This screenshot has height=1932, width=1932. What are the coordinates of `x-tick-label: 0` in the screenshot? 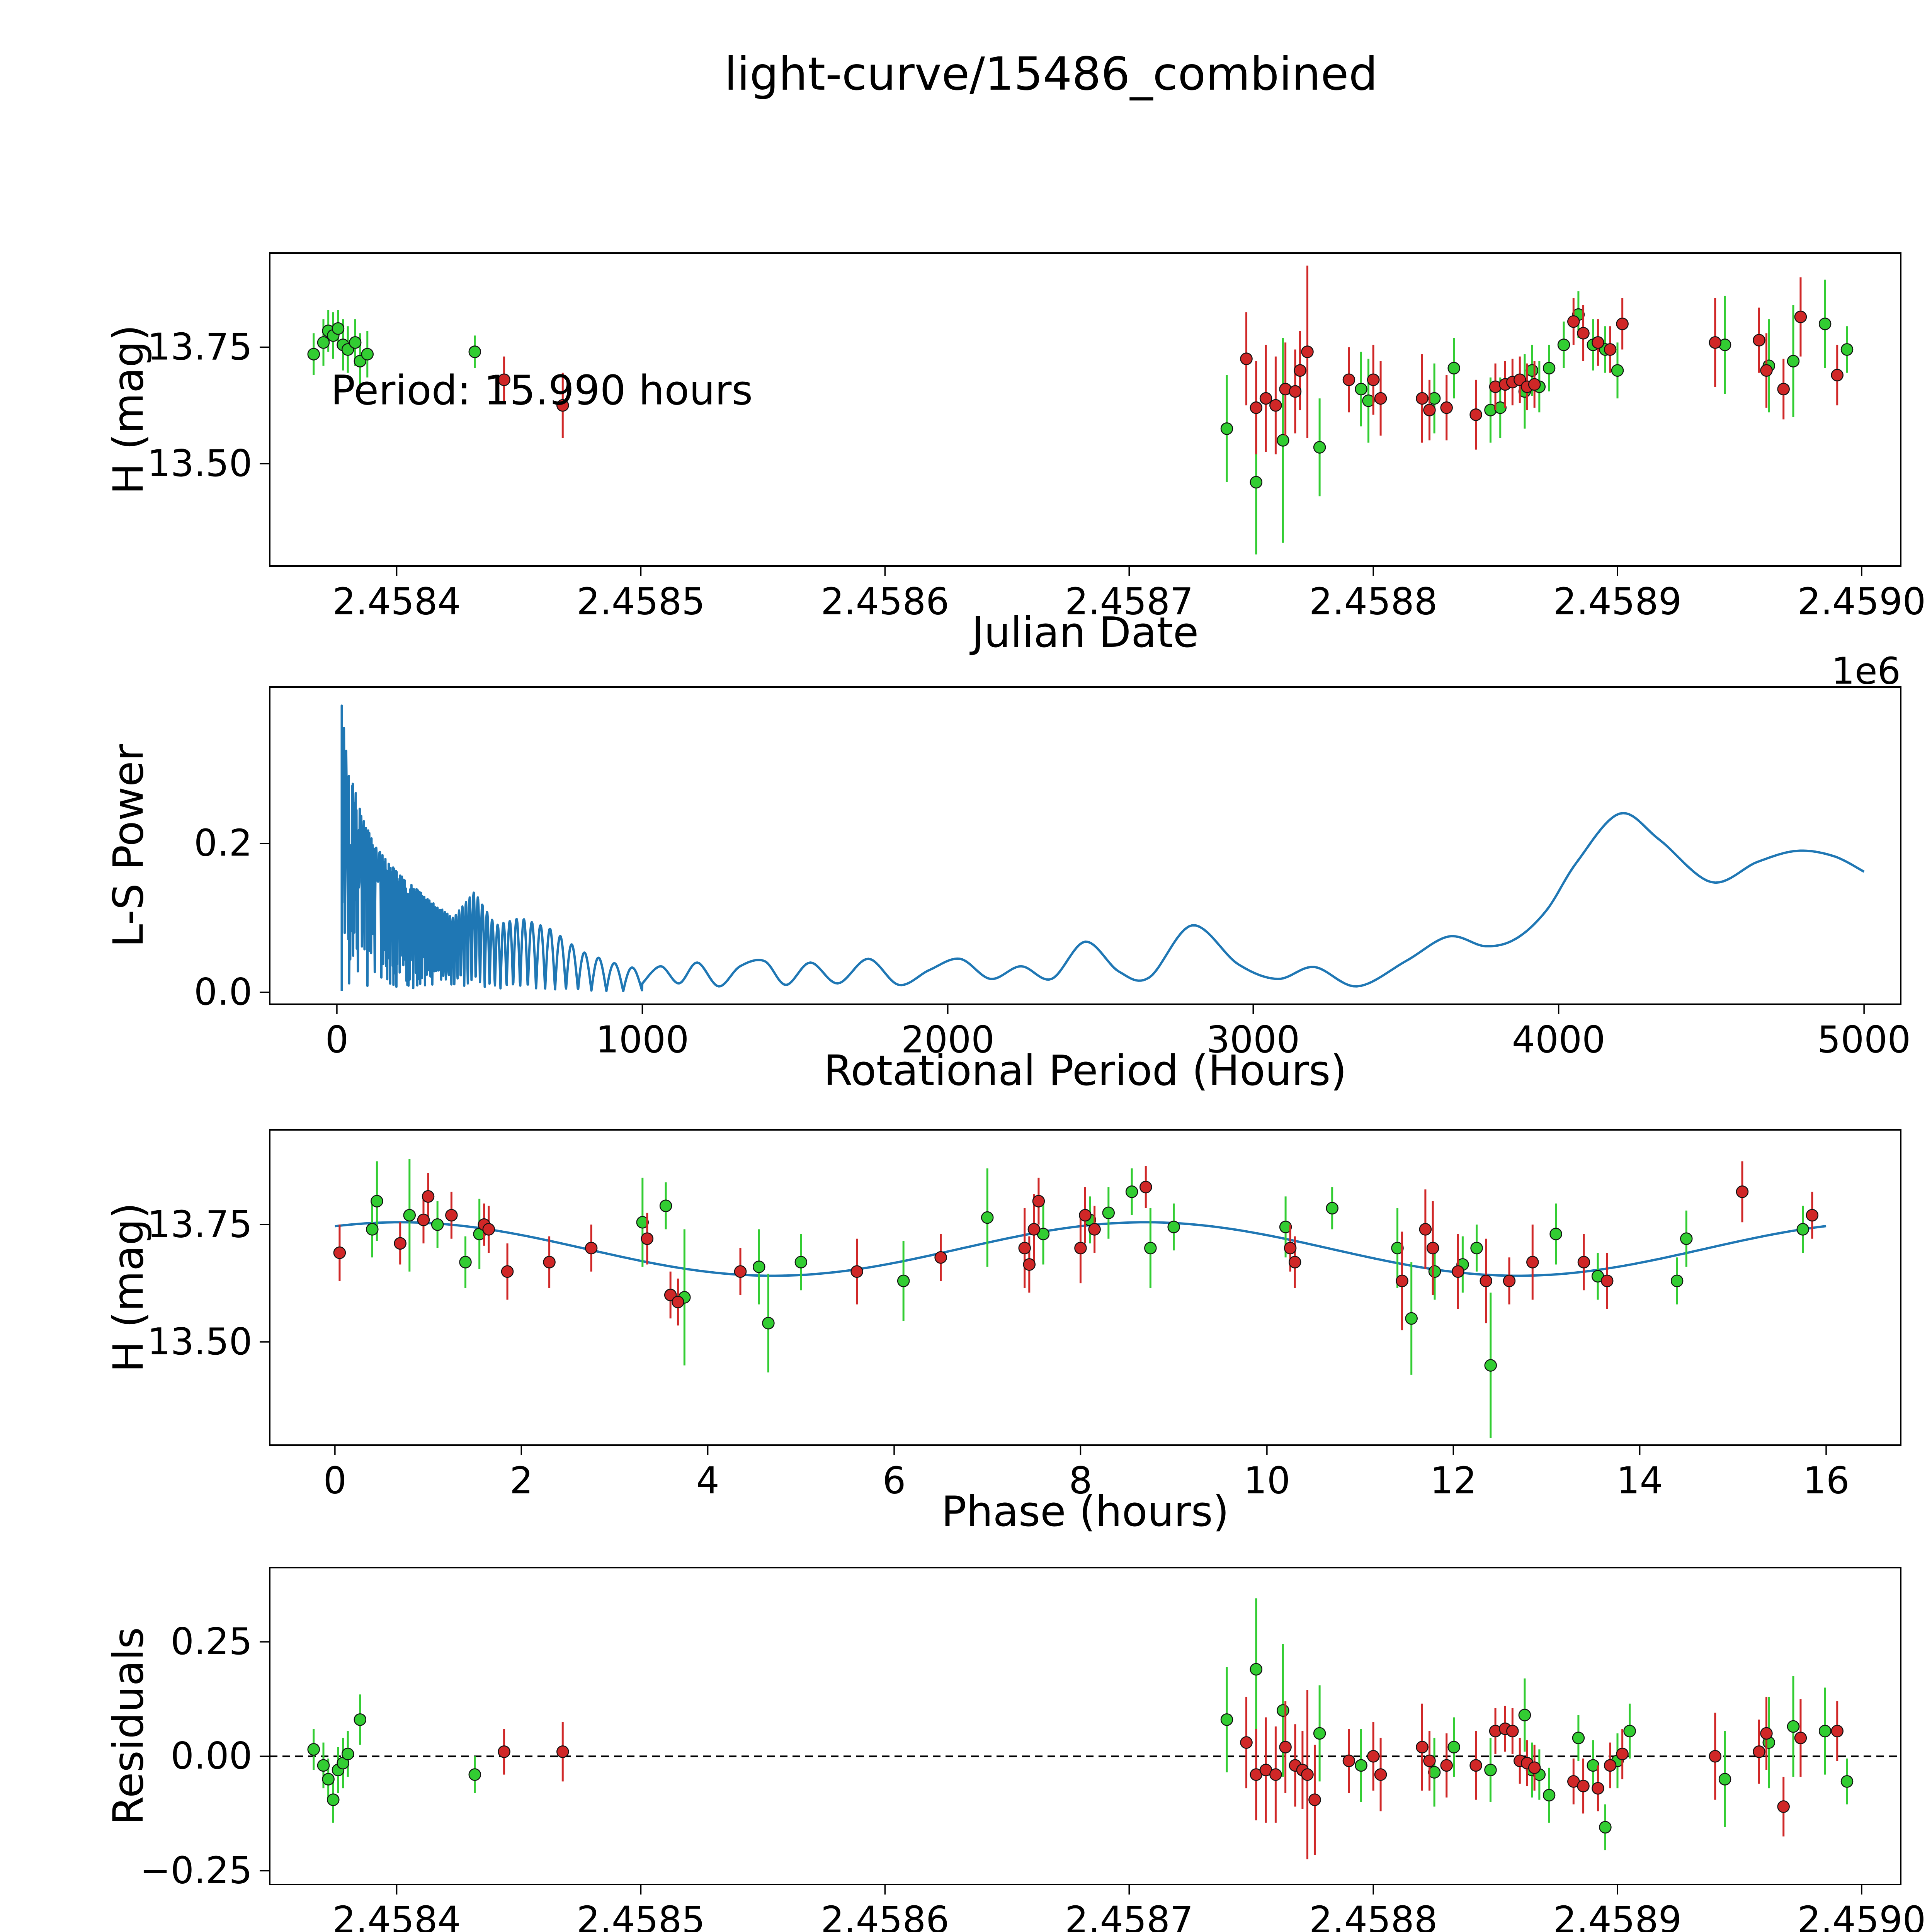 It's located at (335, 1481).